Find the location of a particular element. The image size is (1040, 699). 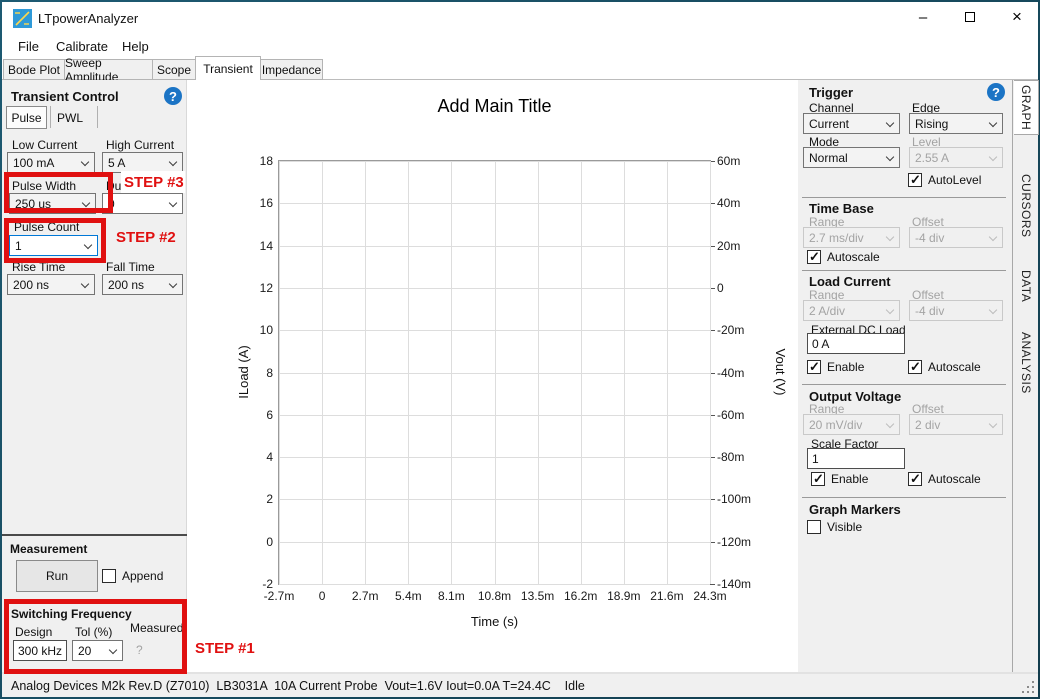

append-checkbox-row: Append is located at coordinates (132, 576).